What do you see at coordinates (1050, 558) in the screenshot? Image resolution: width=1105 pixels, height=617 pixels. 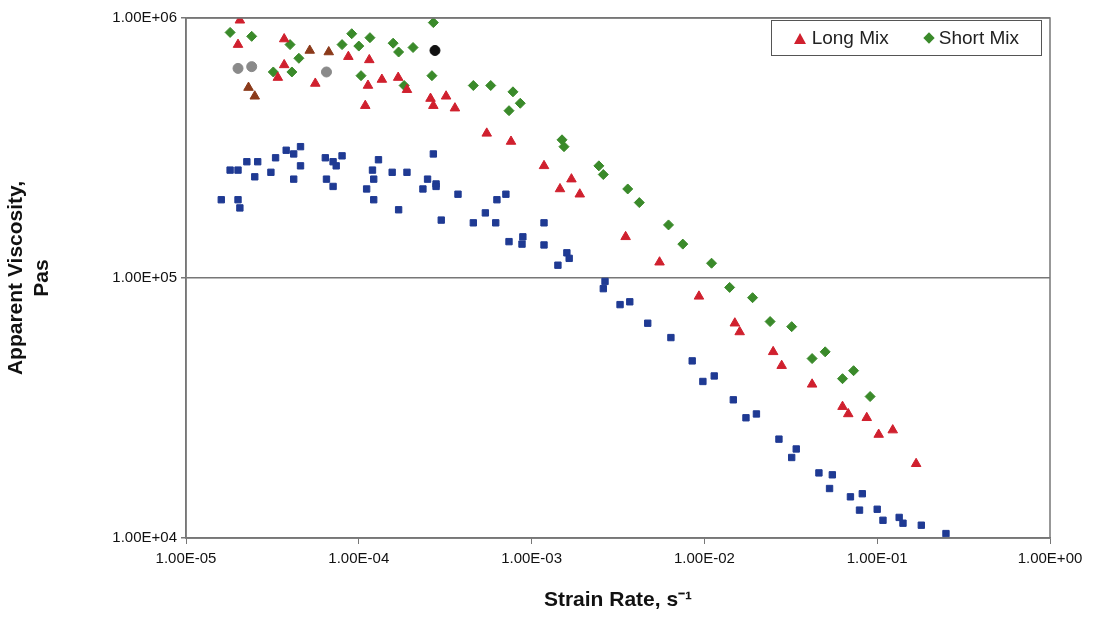 I see `x-tick-label: 1.00E+00` at bounding box center [1050, 558].